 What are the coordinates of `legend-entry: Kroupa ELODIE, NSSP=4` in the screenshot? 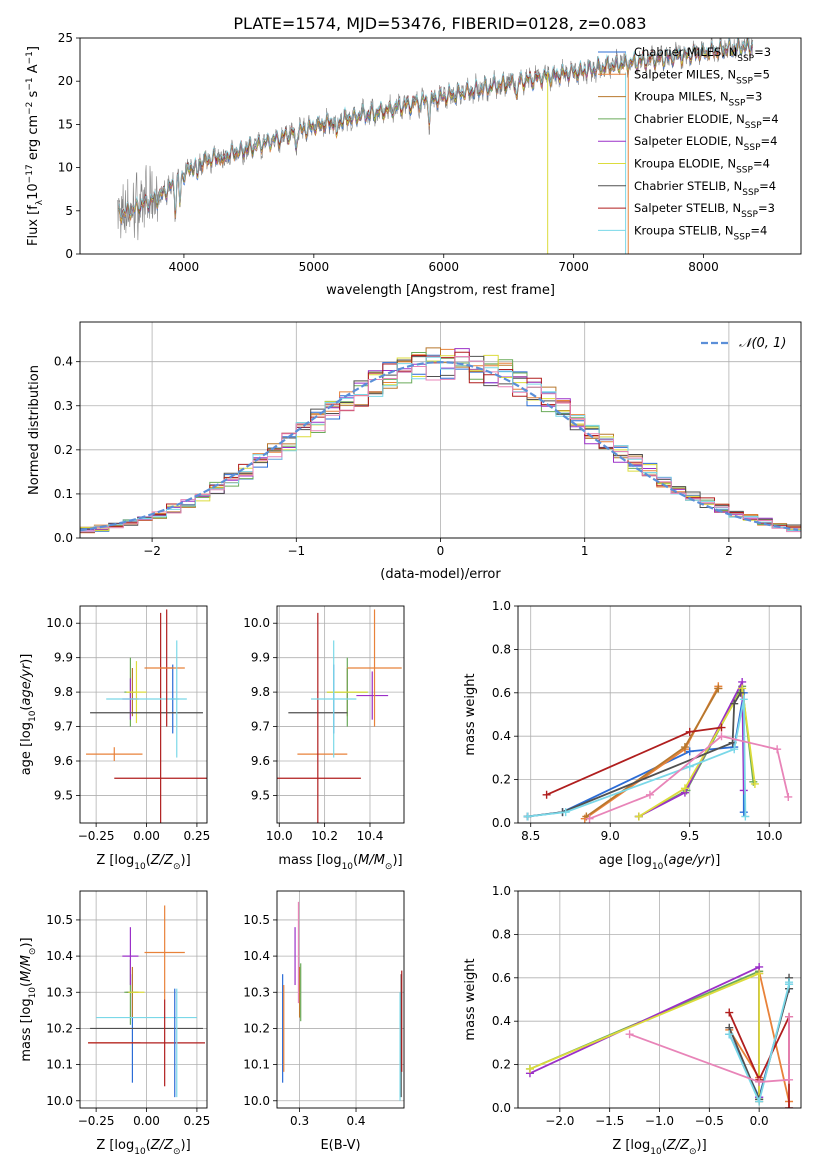 It's located at (702, 166).